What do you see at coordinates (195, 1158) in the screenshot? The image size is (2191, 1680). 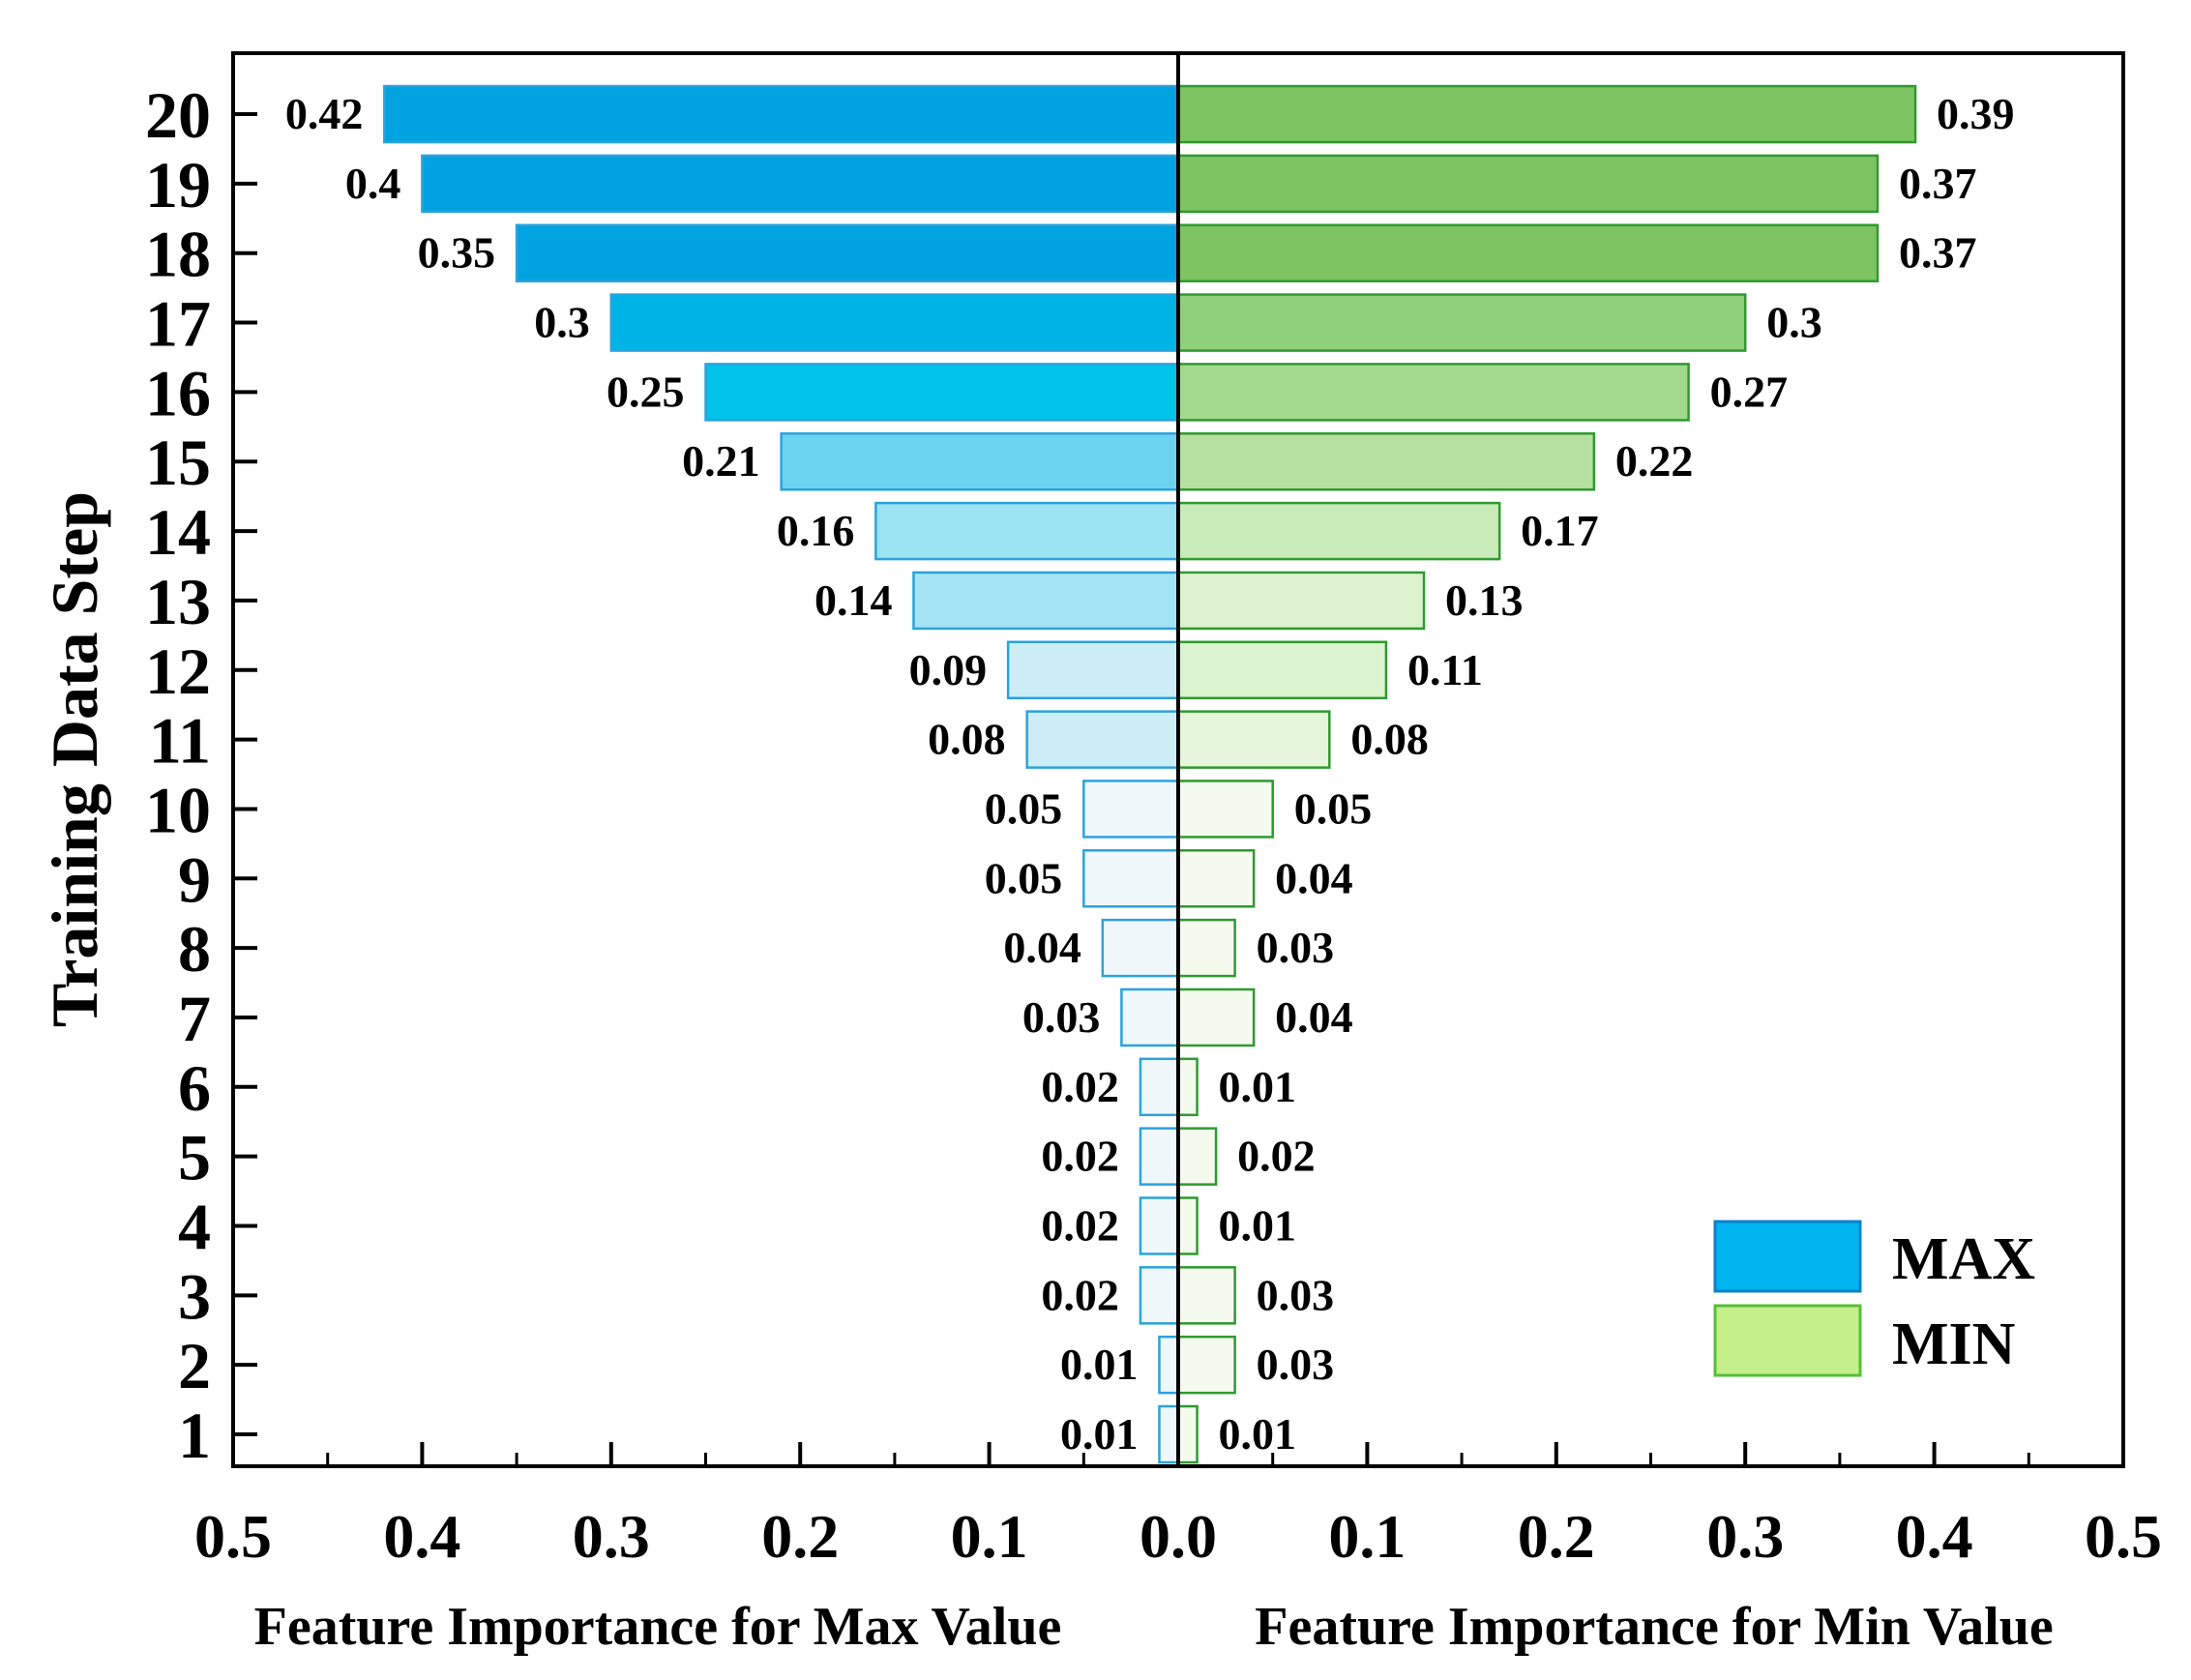 I see `y-tick-label-5: 5` at bounding box center [195, 1158].